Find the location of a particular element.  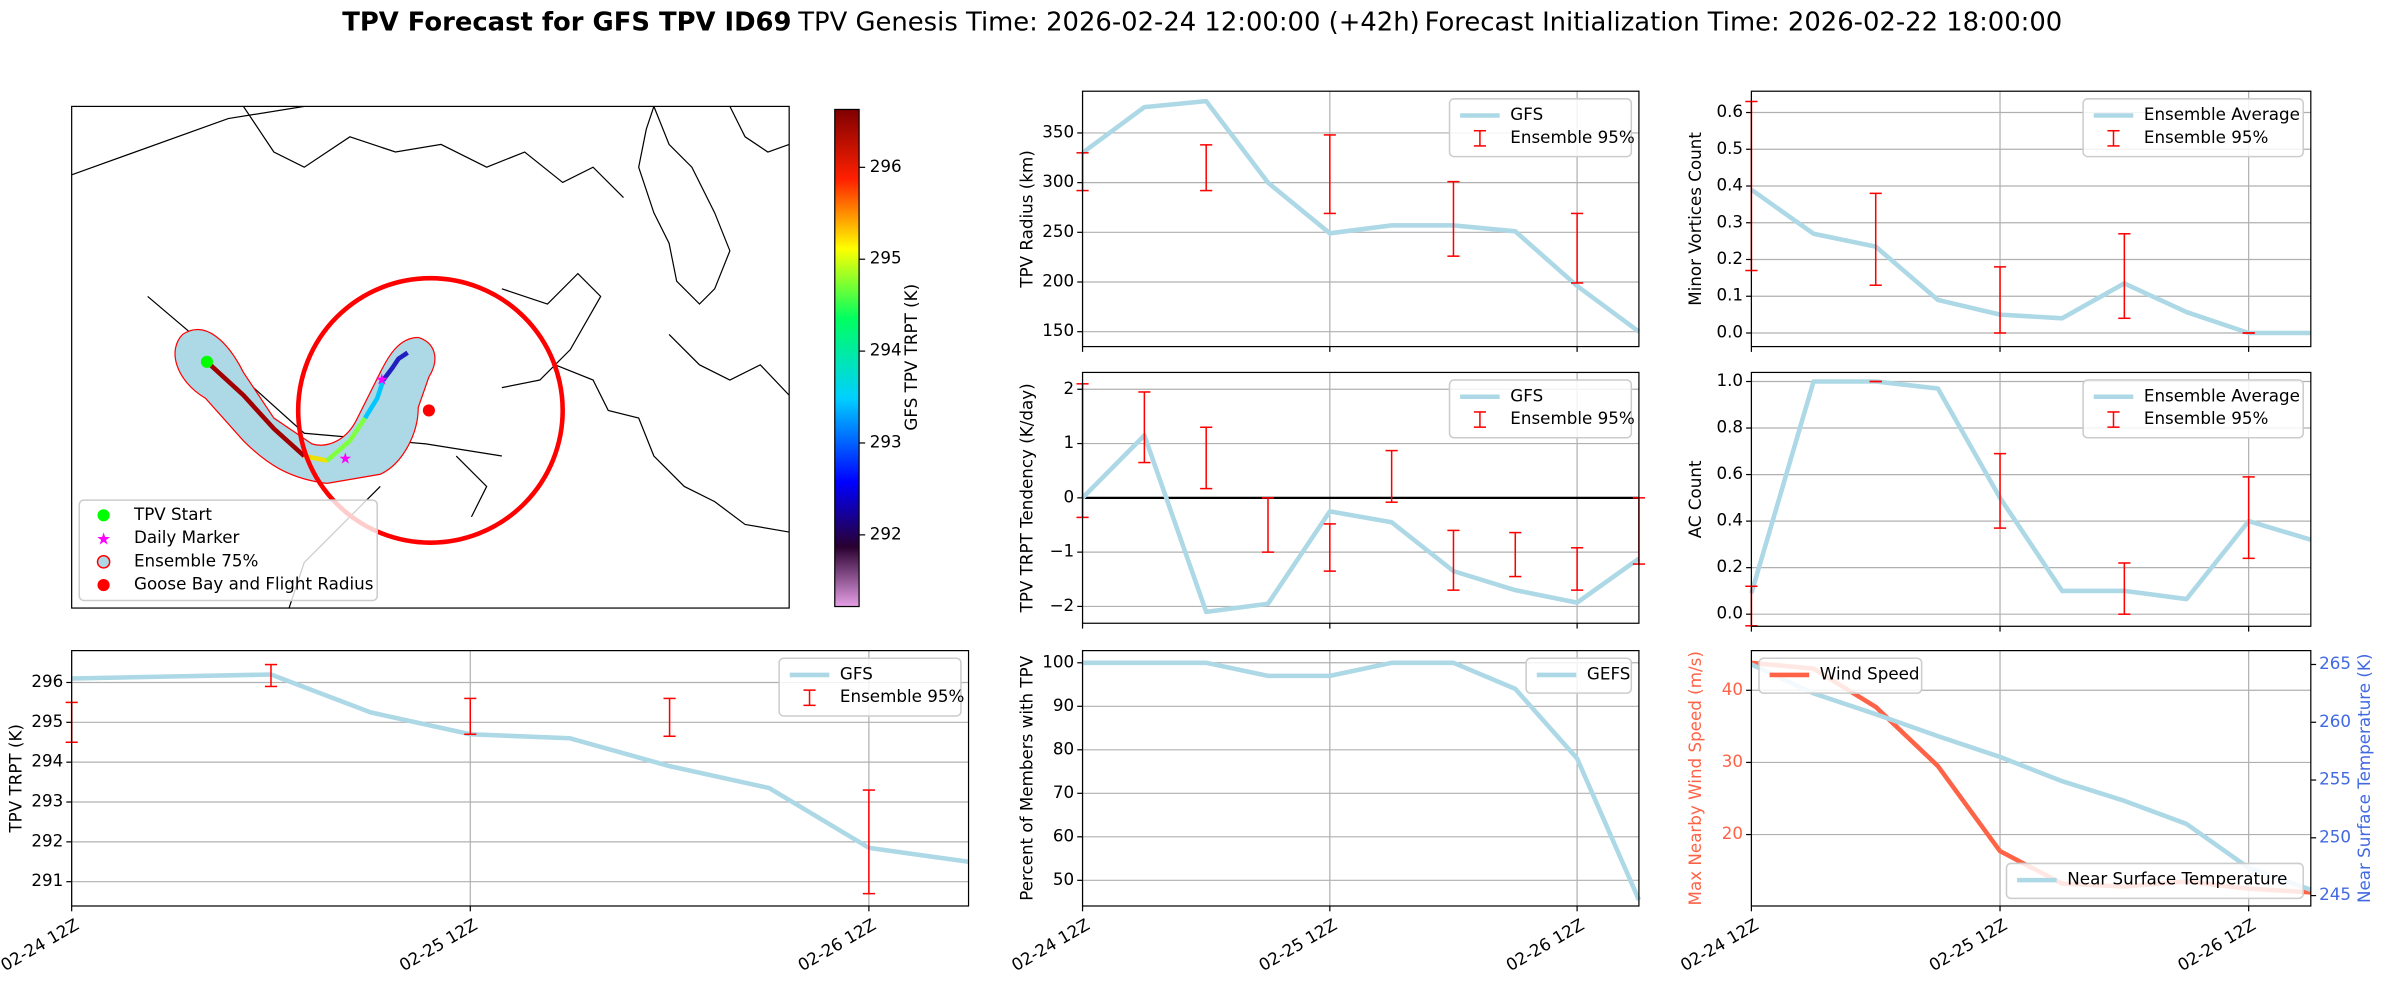

legend-marker: ★ is located at coordinates (103, 539).